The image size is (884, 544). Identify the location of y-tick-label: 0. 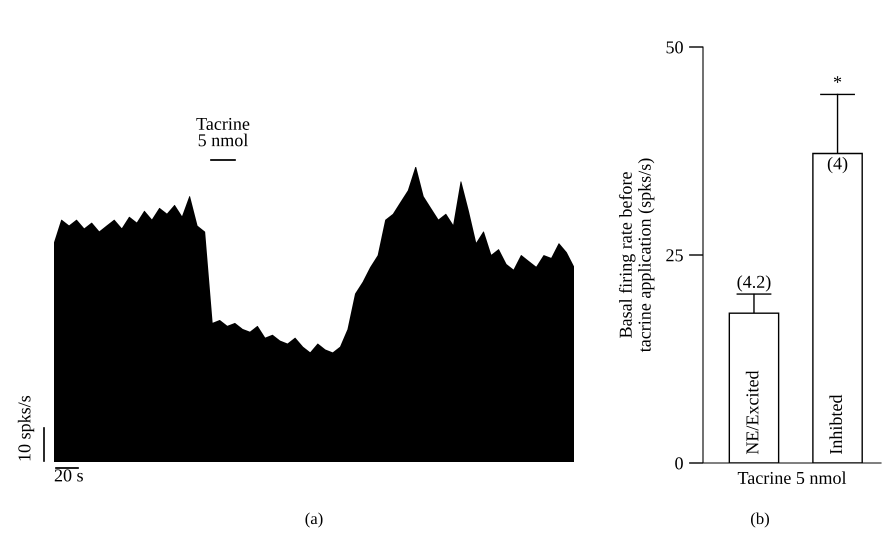
(679, 463).